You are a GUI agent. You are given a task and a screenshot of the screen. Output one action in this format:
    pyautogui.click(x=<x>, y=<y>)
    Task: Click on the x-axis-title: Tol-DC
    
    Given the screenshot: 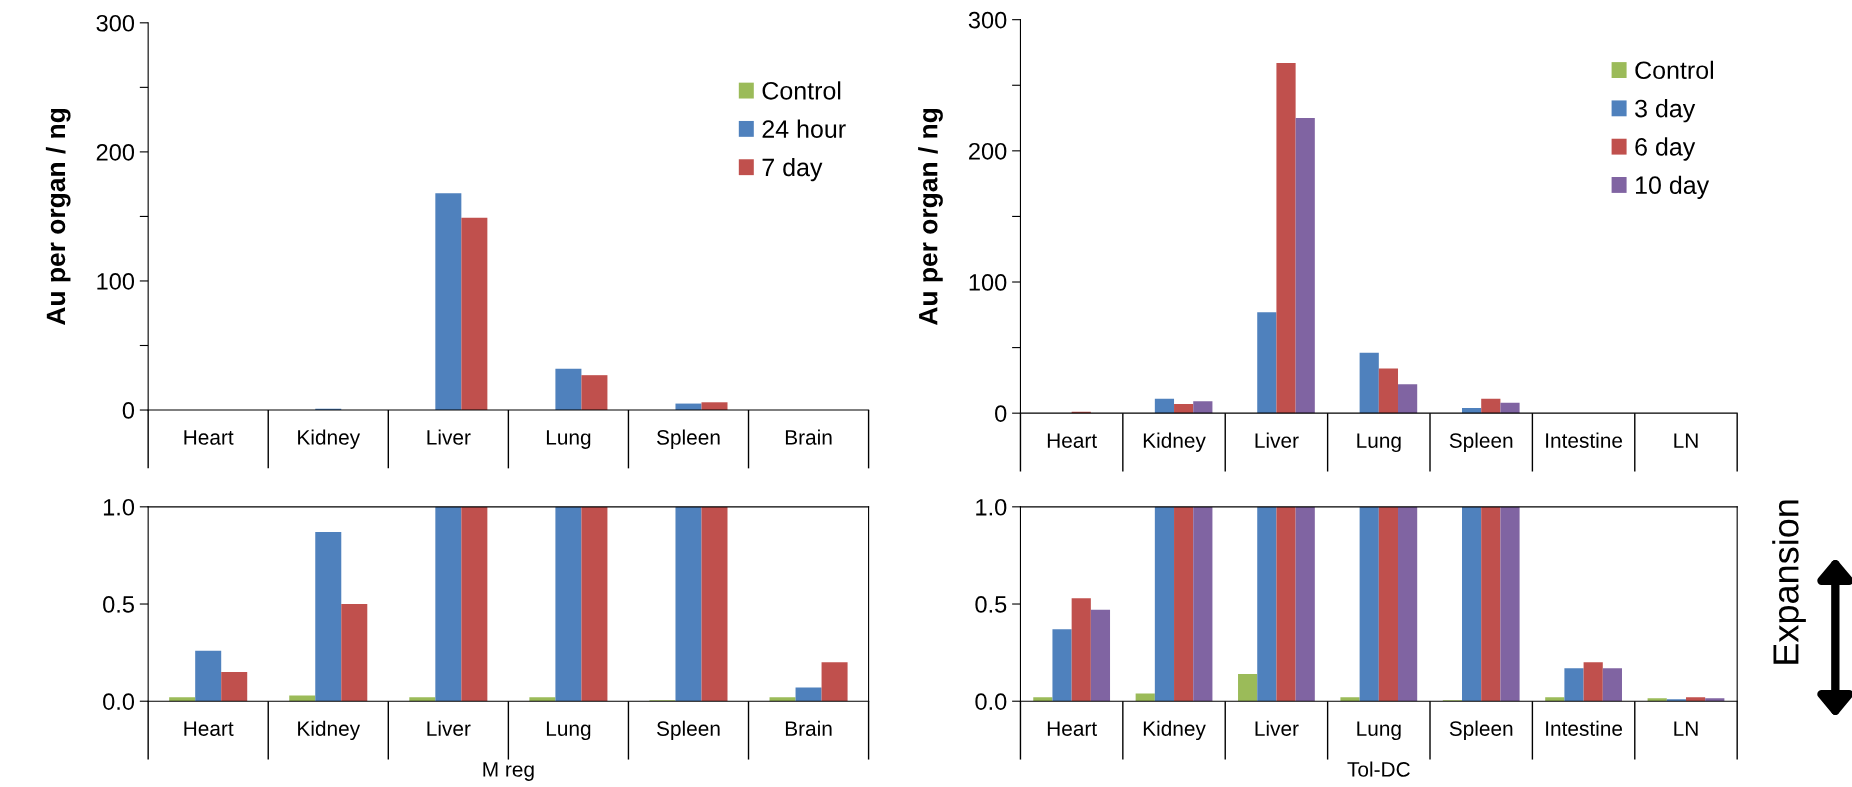 What is the action you would take?
    pyautogui.click(x=1378, y=769)
    